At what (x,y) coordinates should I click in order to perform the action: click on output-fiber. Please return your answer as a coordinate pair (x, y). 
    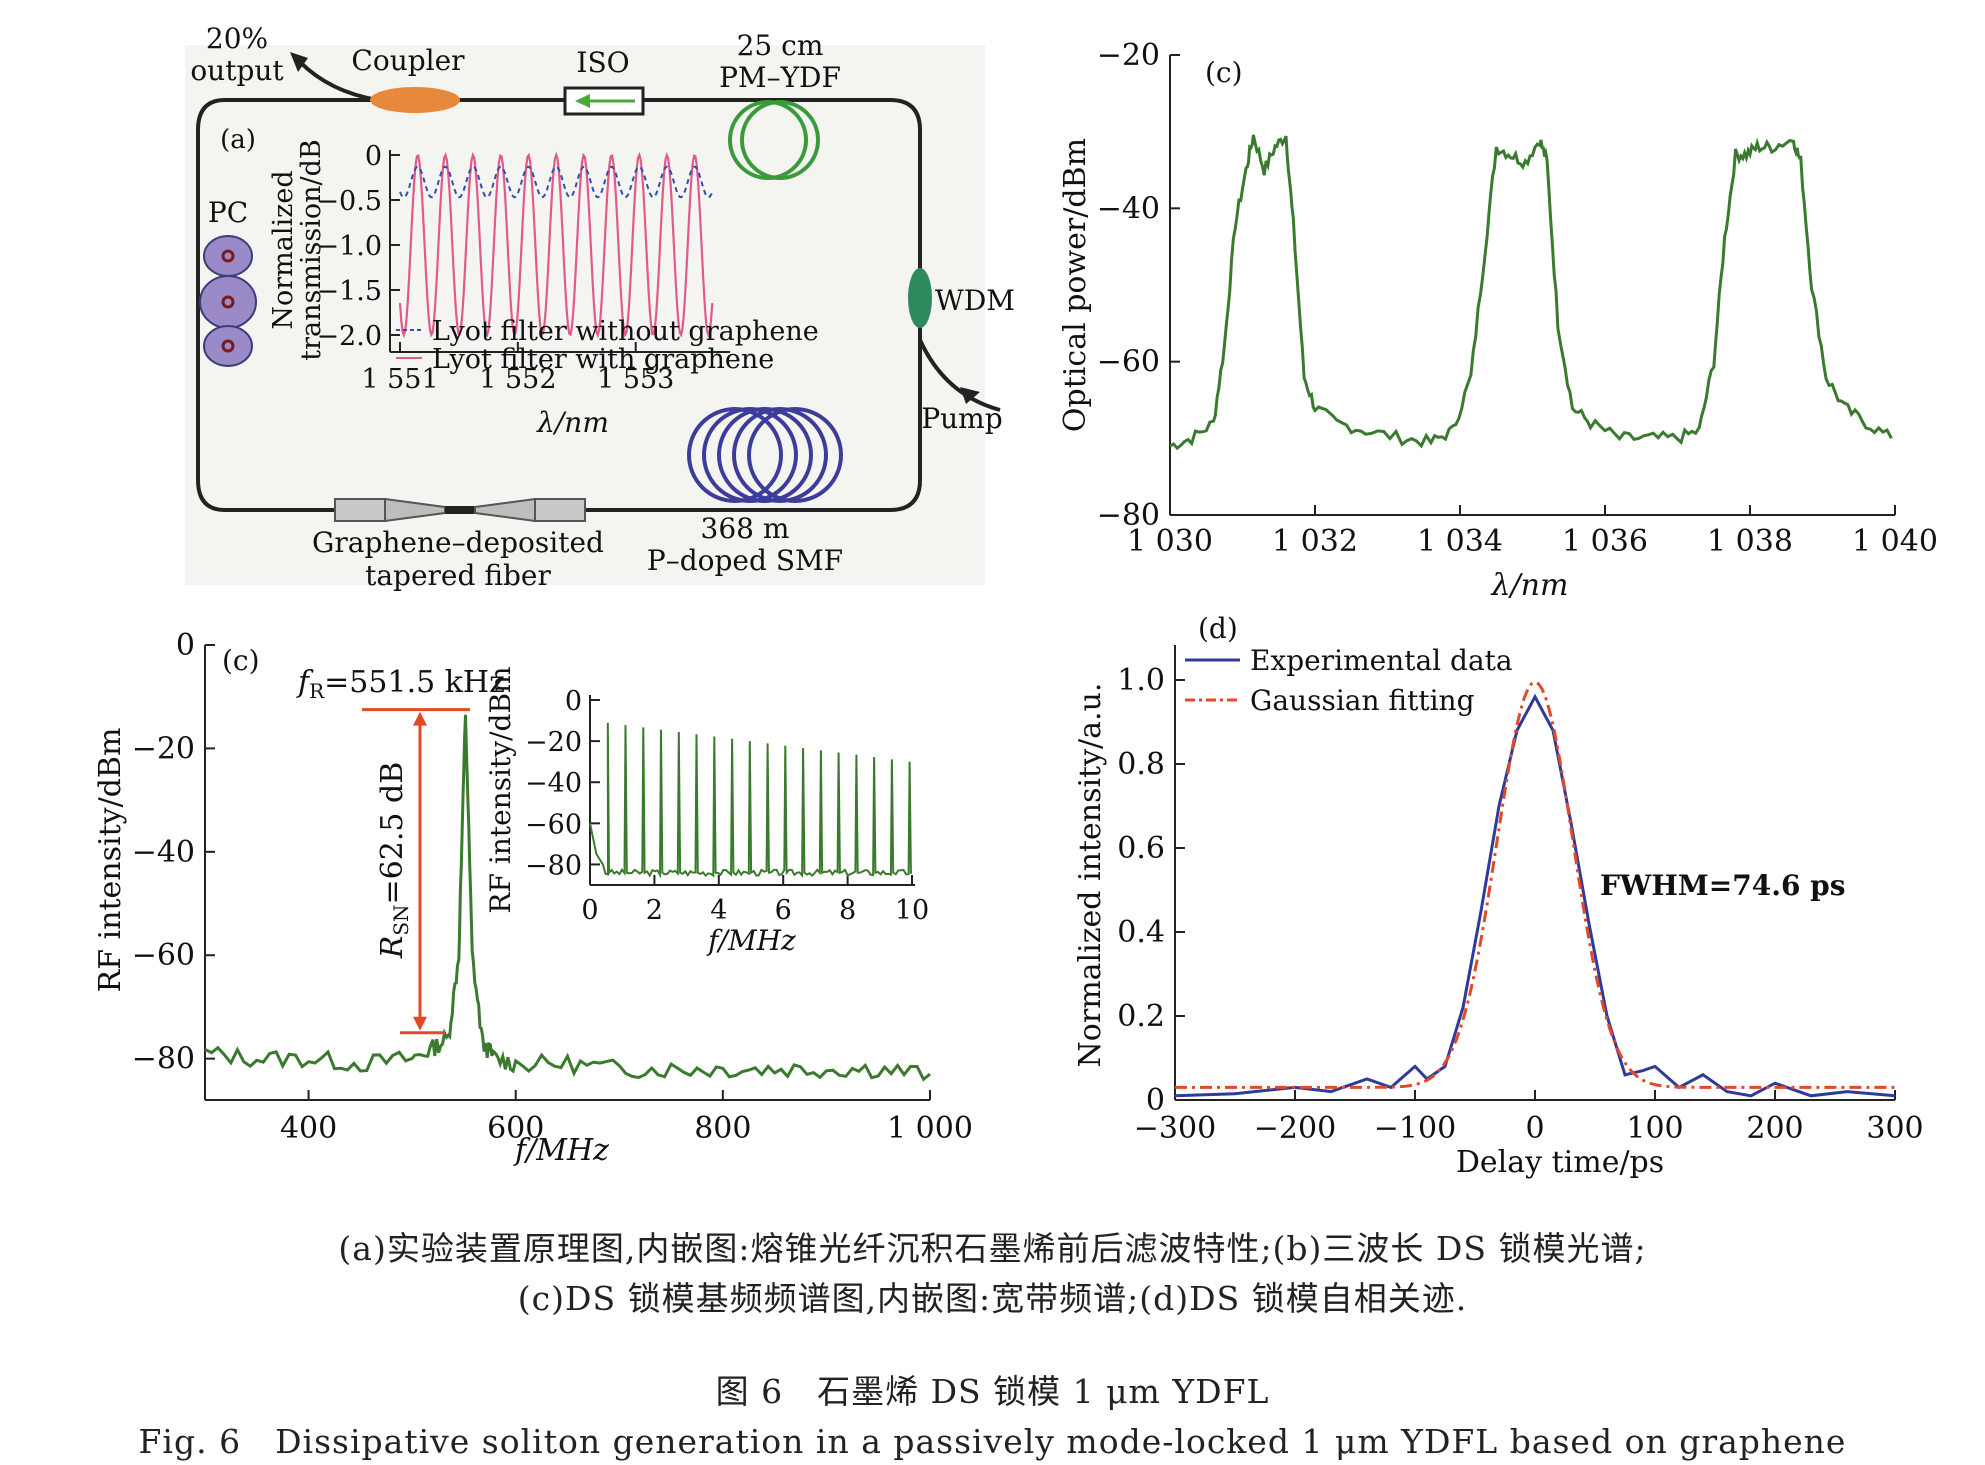
    Looking at the image, I should click on (338, 81).